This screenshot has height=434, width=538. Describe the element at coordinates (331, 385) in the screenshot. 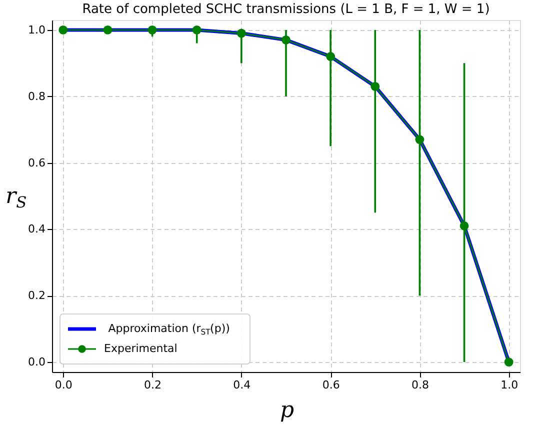

I see `x-tick-label: 0.6` at that location.